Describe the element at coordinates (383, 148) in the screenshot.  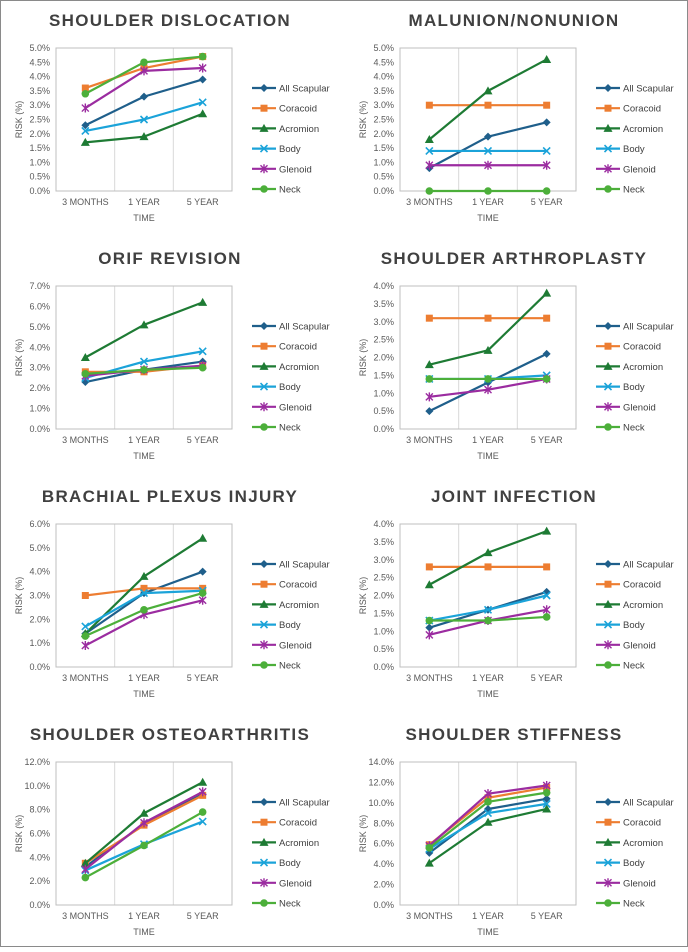
I see `y-tick-label: 1.5%` at that location.